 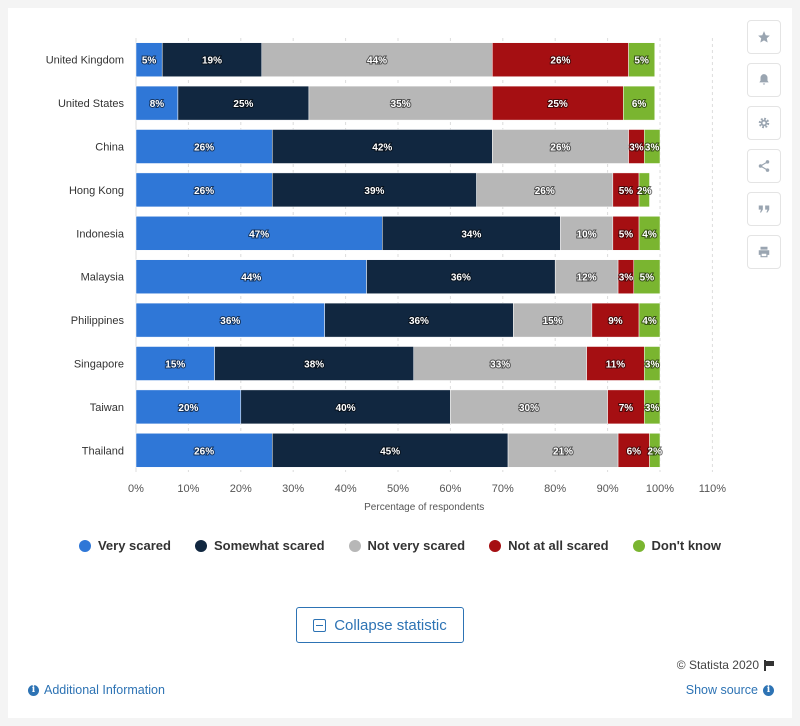 I want to click on data-label: 8%, so click(x=157, y=104).